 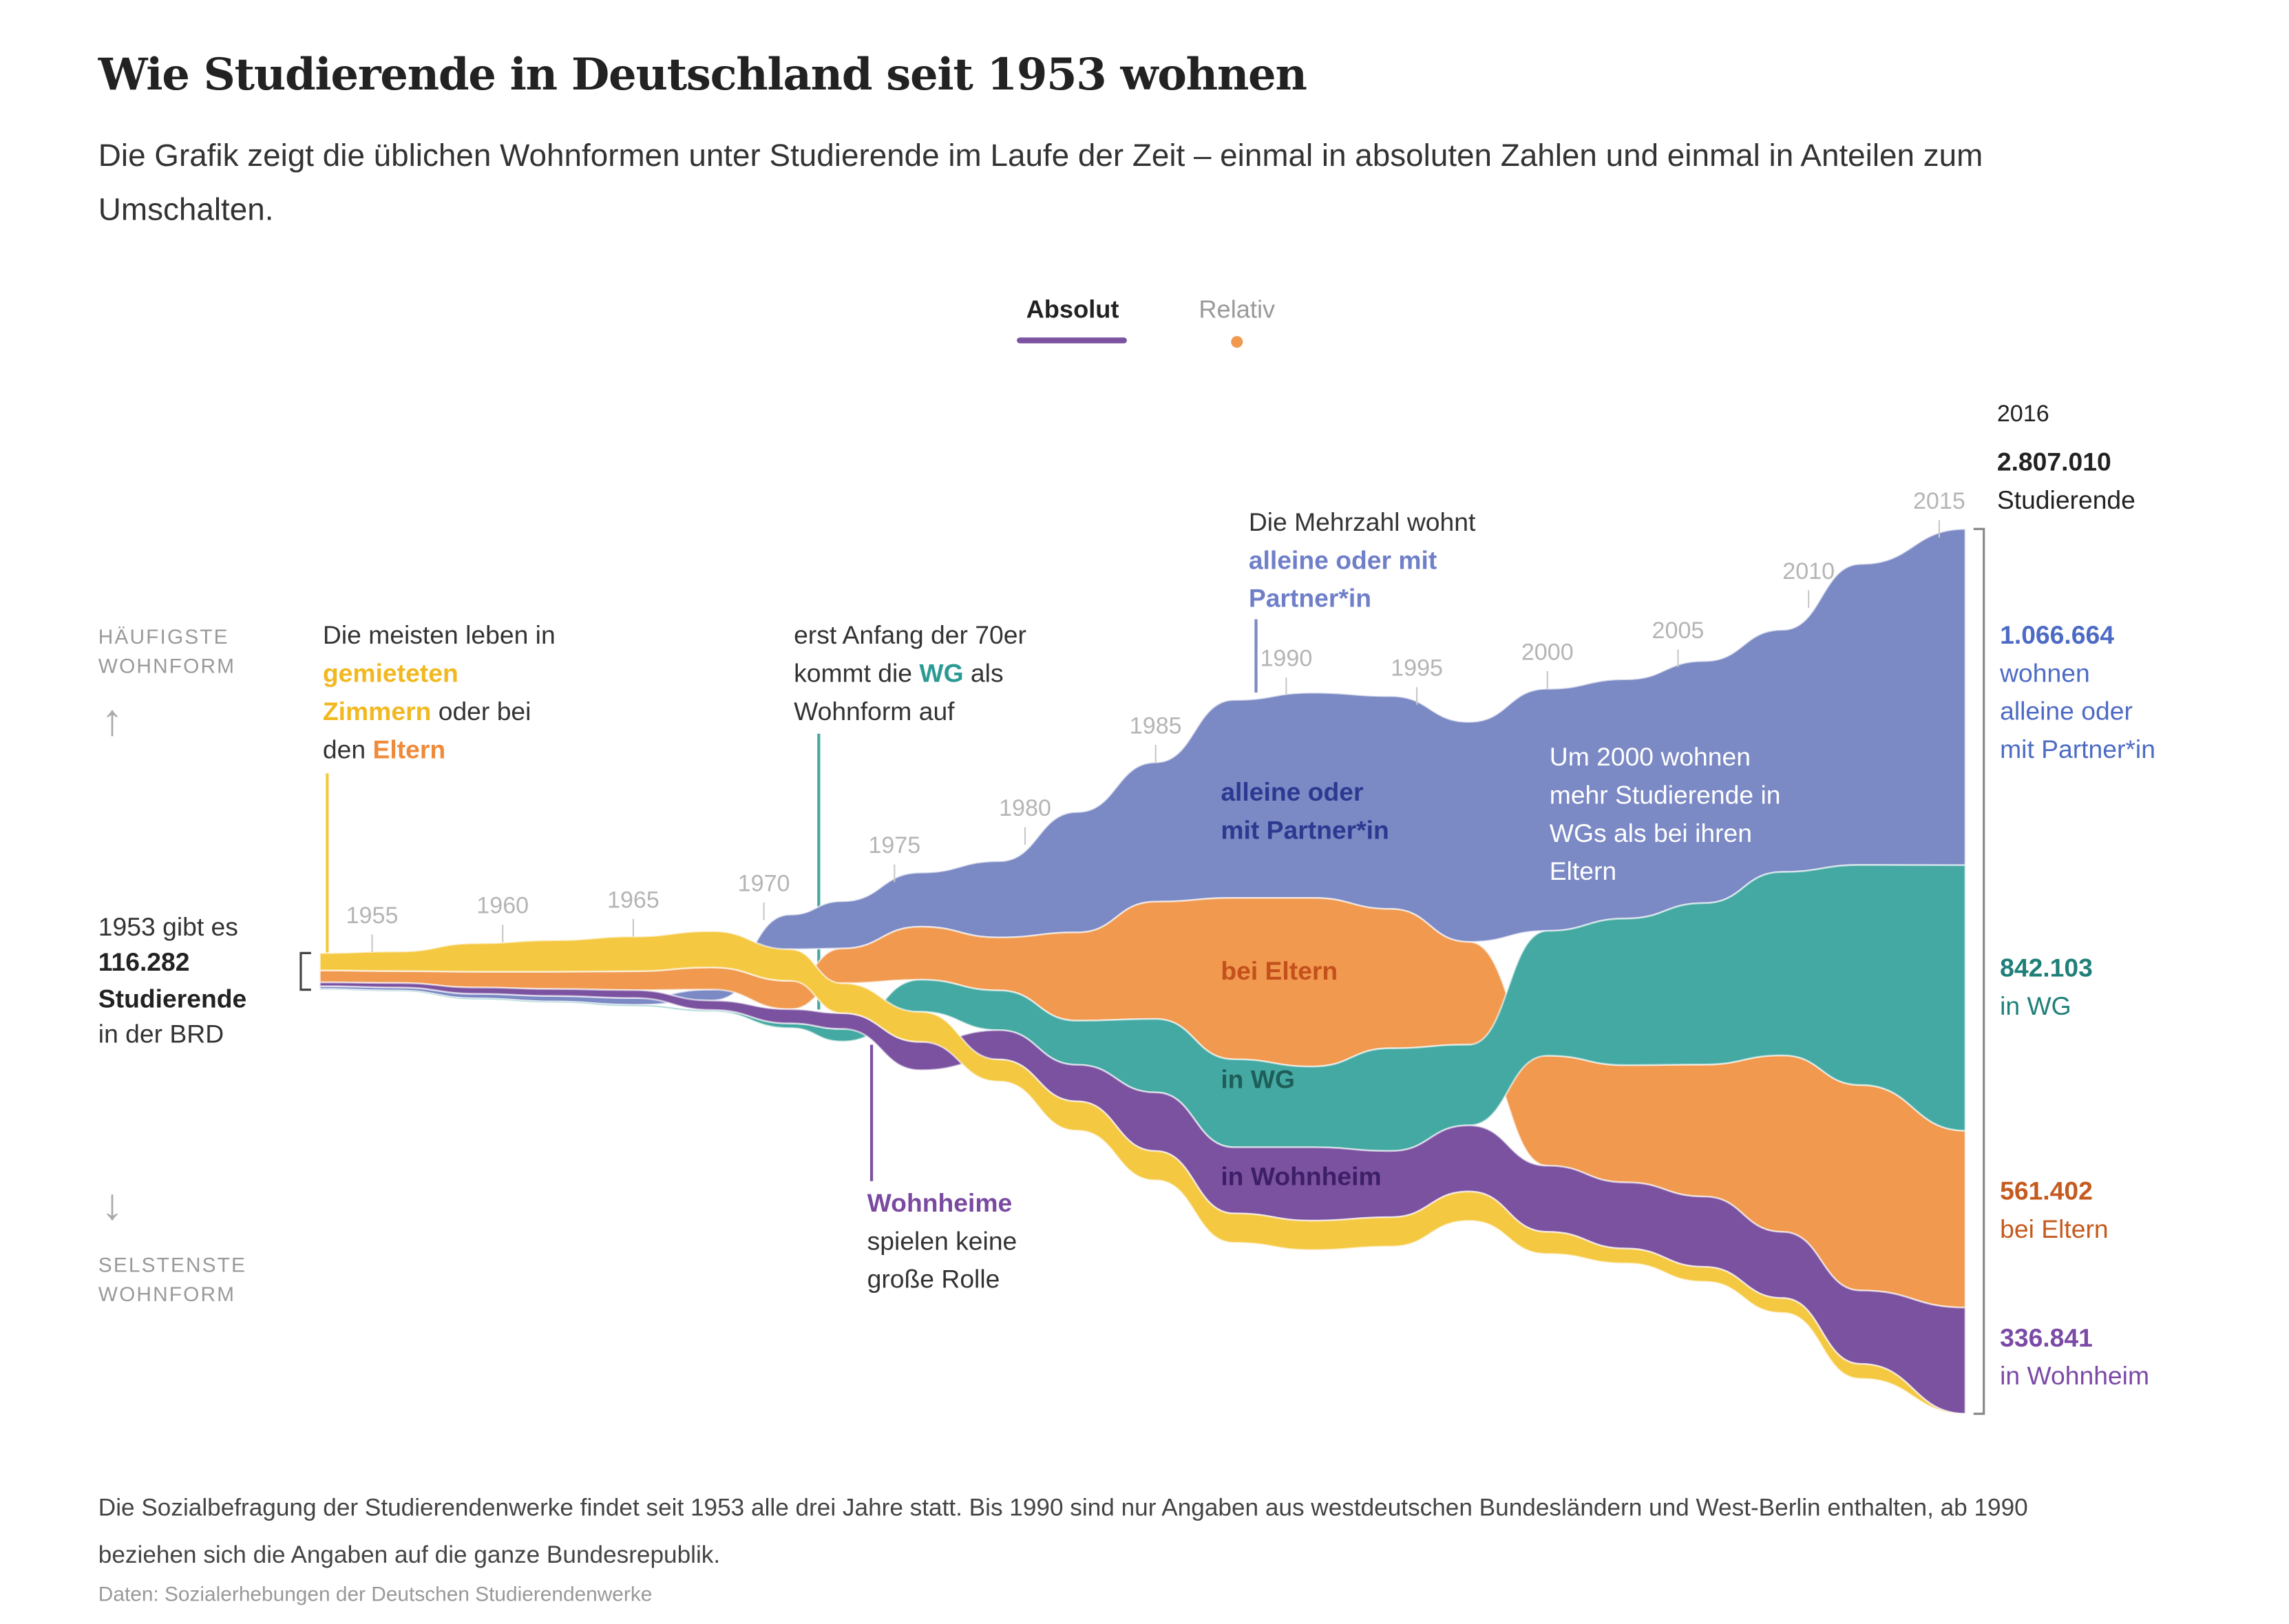 What do you see at coordinates (348, 749) in the screenshot?
I see `annotation-text: den` at bounding box center [348, 749].